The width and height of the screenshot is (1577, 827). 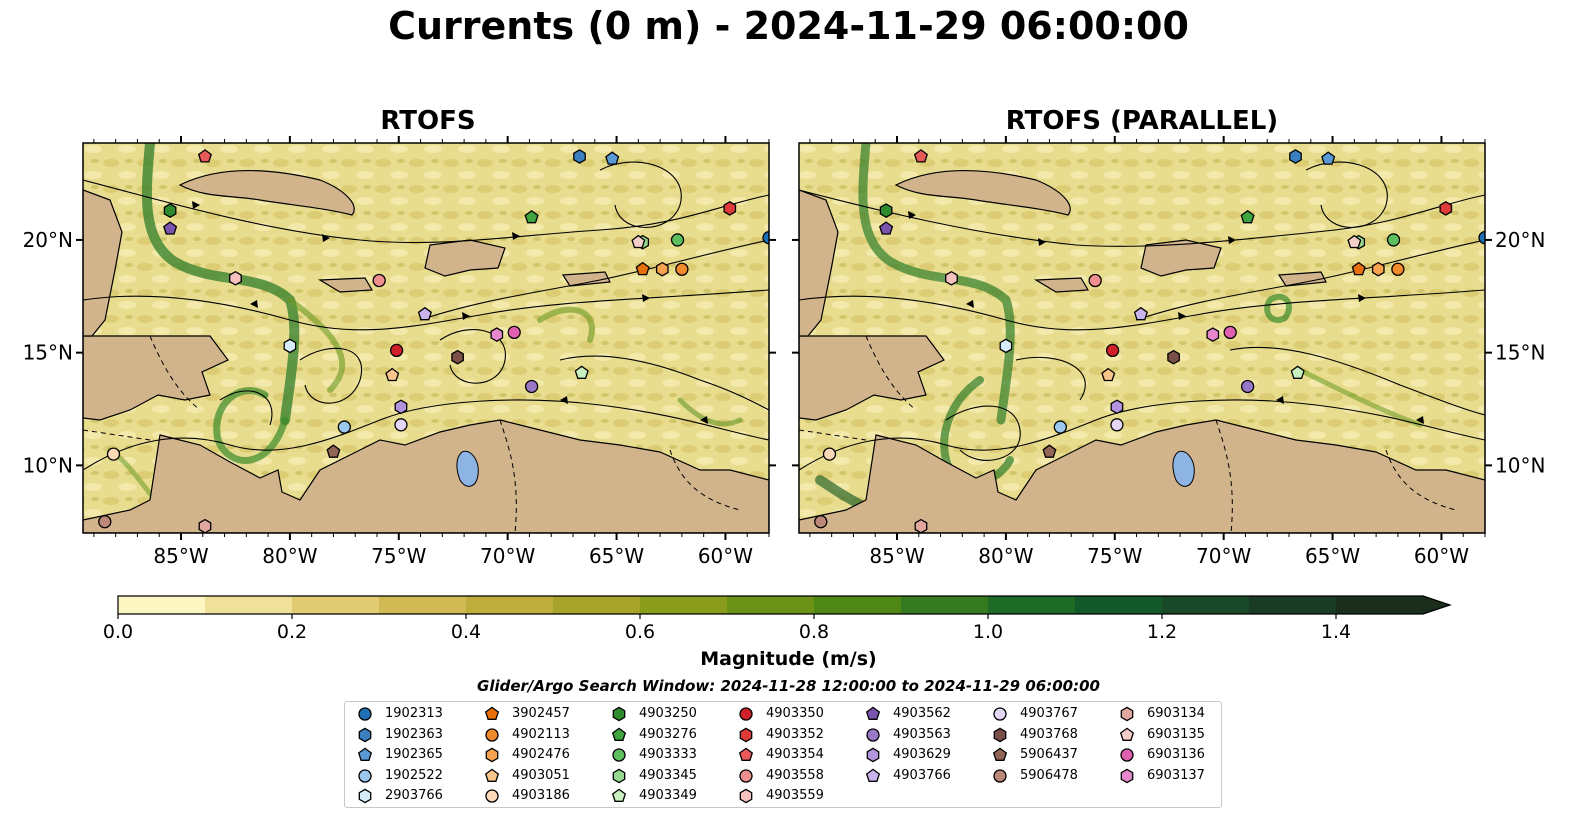 What do you see at coordinates (795, 754) in the screenshot?
I see `legend-label: 4903354` at bounding box center [795, 754].